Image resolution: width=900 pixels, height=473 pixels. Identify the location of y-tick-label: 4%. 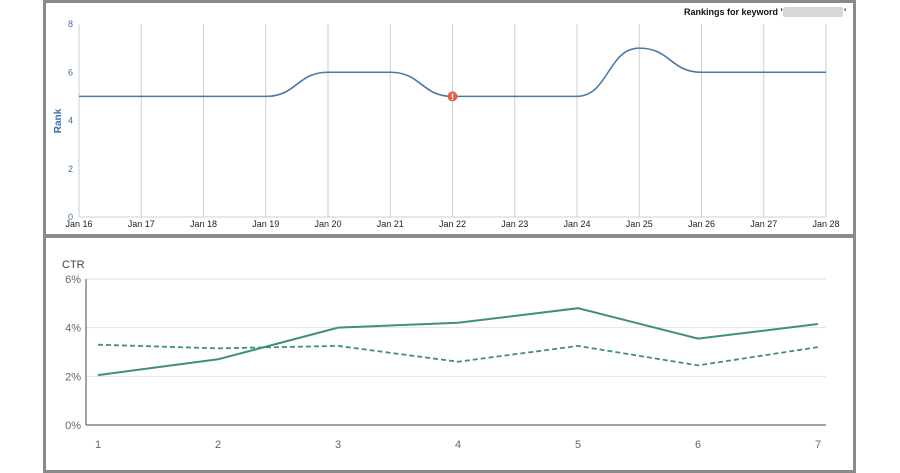
(73, 329).